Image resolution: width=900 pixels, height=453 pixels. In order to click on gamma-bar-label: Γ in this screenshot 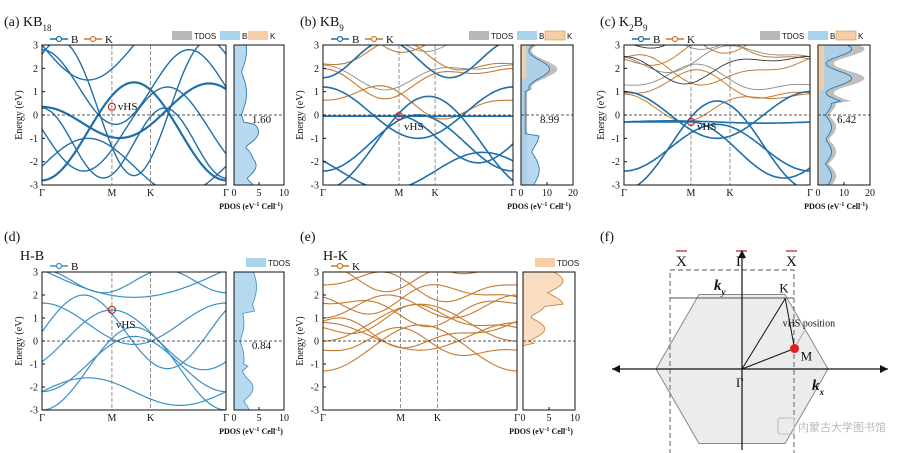, I will do `click(740, 262)`.